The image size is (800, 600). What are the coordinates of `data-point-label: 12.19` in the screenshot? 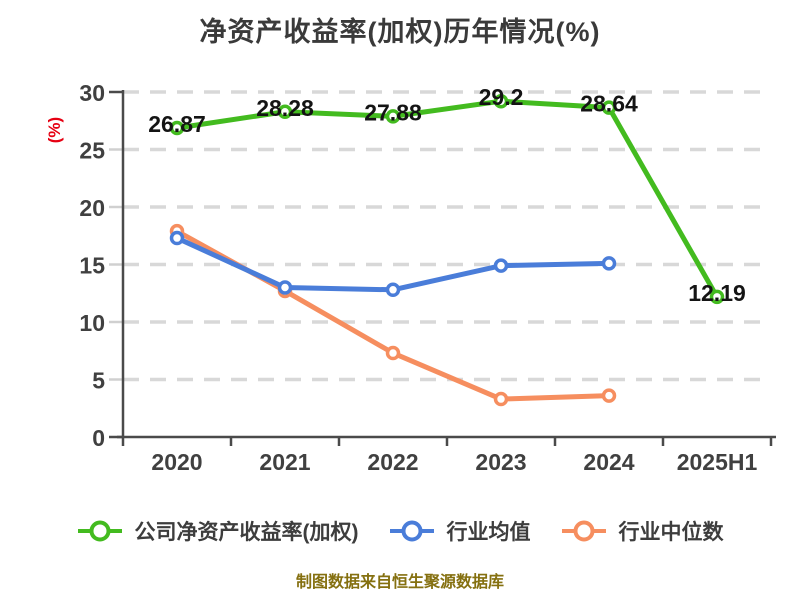 It's located at (717, 293).